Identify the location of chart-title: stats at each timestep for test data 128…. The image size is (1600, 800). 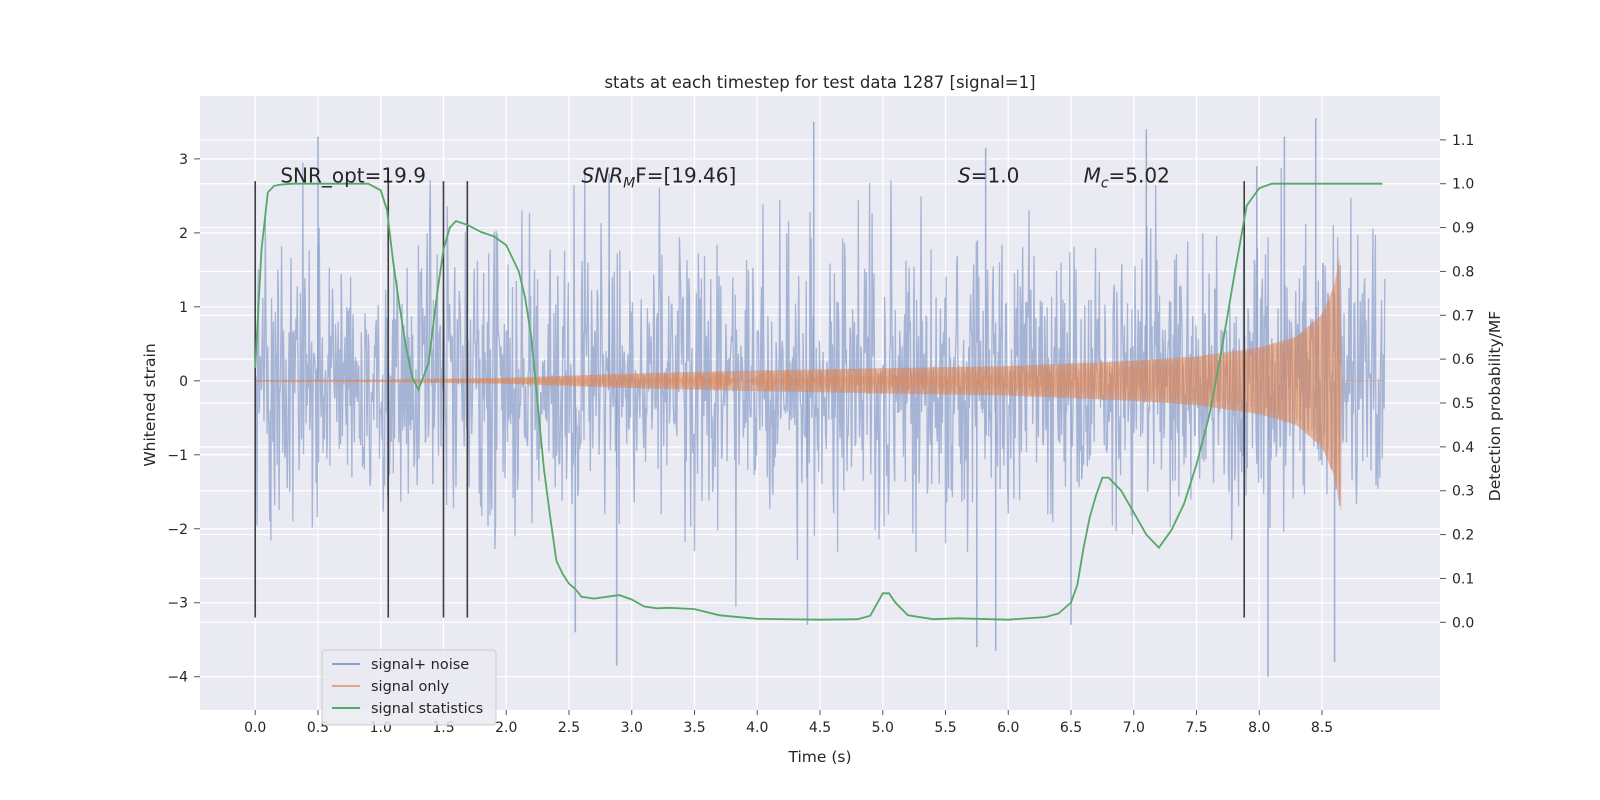
(819, 82).